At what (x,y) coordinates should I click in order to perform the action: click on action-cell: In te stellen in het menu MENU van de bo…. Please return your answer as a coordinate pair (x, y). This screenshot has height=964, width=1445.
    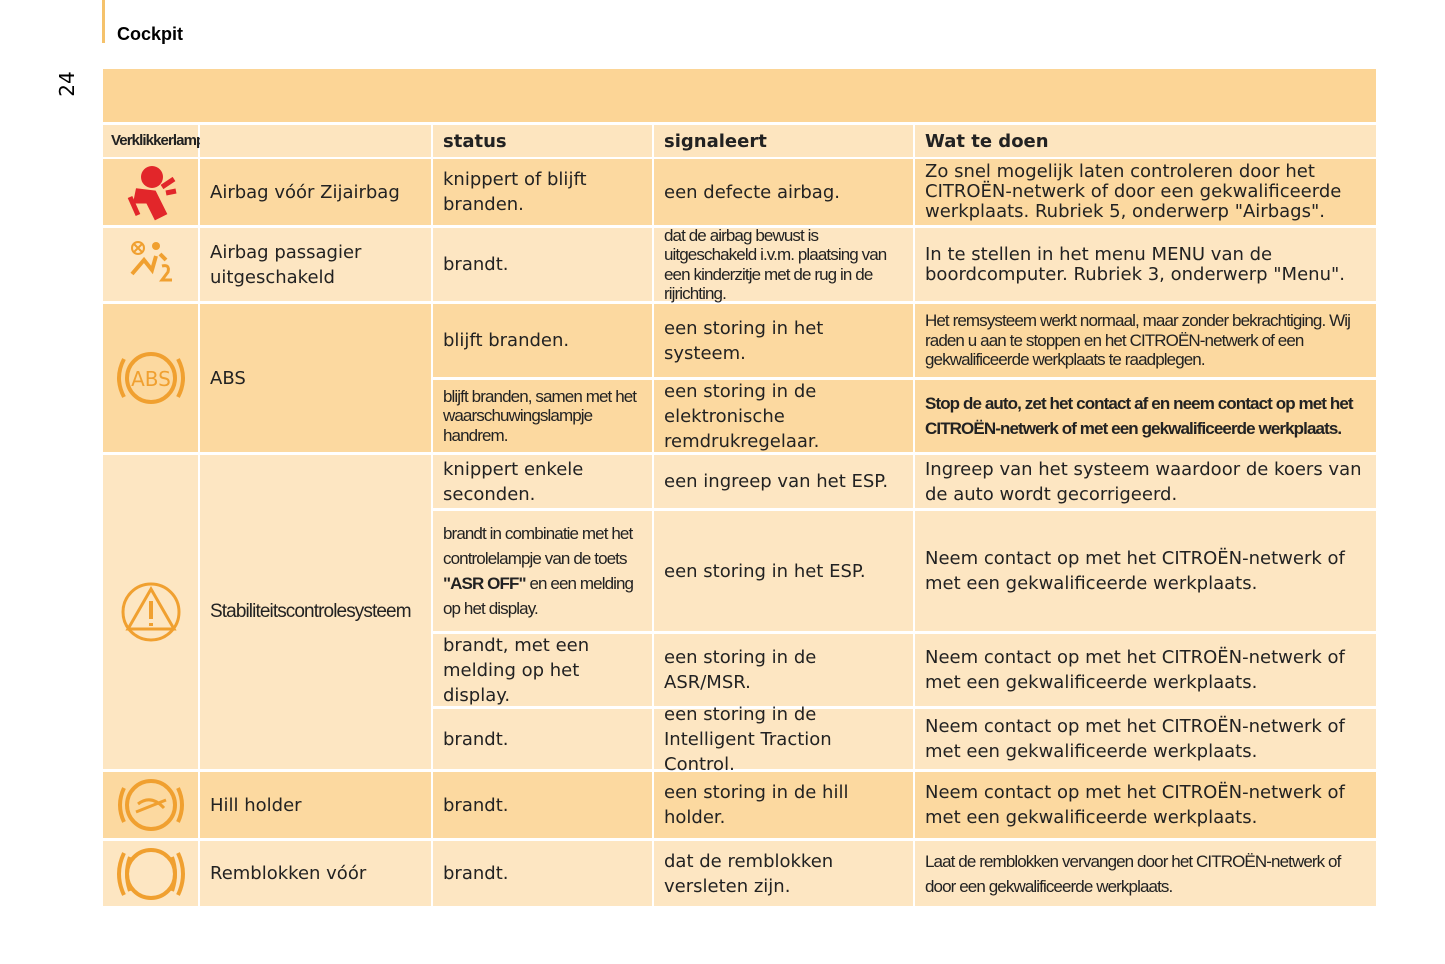
    Looking at the image, I should click on (1145, 264).